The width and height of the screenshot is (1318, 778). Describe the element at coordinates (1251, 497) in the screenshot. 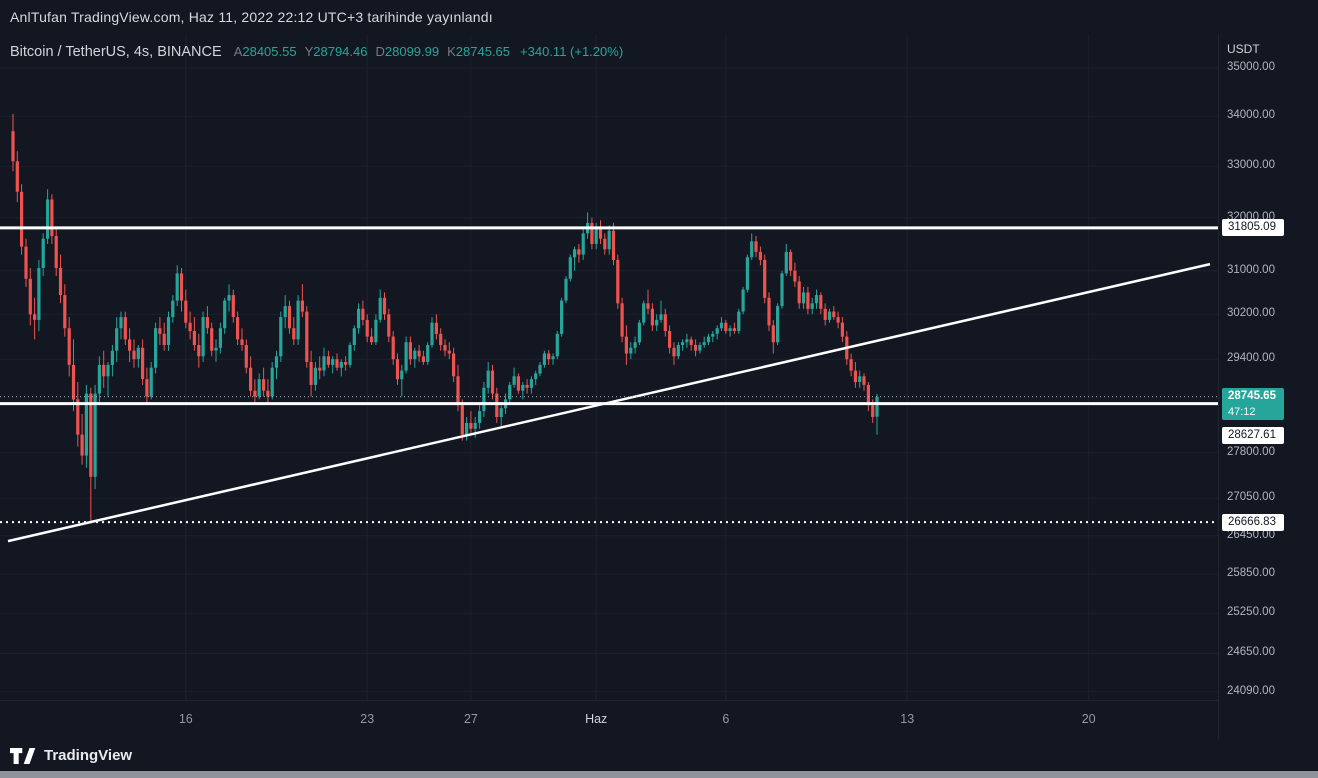

I see `price-tick: 27050.00` at that location.